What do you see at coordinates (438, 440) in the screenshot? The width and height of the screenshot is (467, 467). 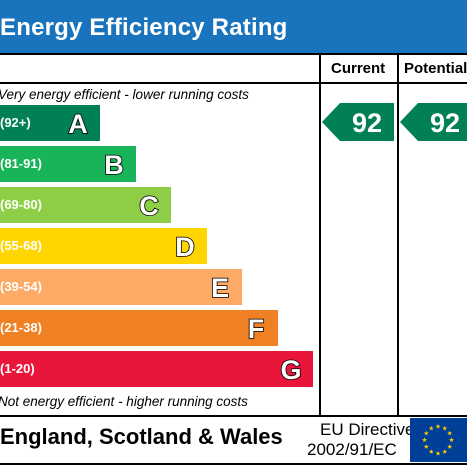 I see `eu-flag-icon` at bounding box center [438, 440].